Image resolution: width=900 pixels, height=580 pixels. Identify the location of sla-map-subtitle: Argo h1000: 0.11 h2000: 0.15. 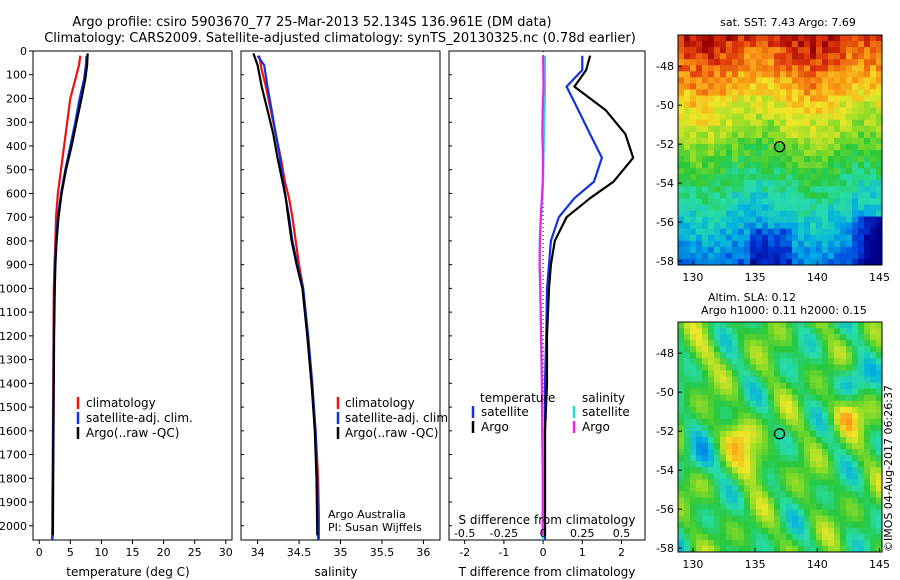
(784, 310).